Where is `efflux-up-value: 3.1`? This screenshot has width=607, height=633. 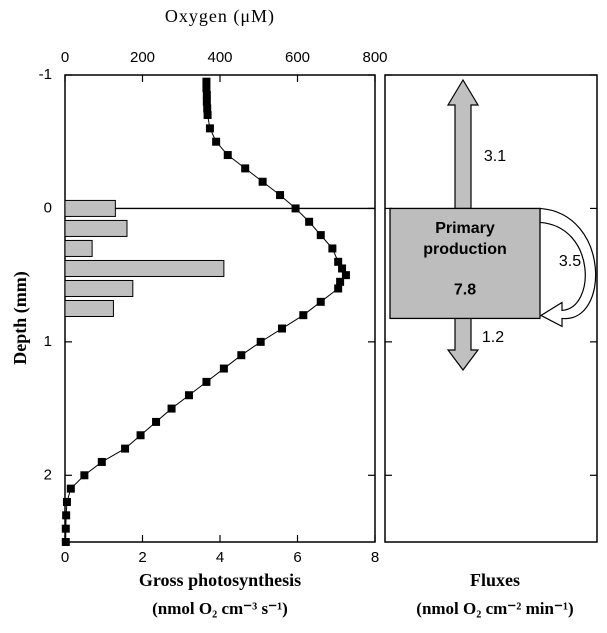
efflux-up-value: 3.1 is located at coordinates (495, 156).